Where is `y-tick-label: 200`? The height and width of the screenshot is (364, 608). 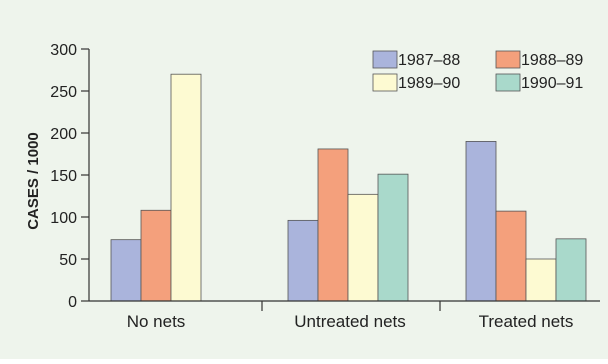 y-tick-label: 200 is located at coordinates (63, 134).